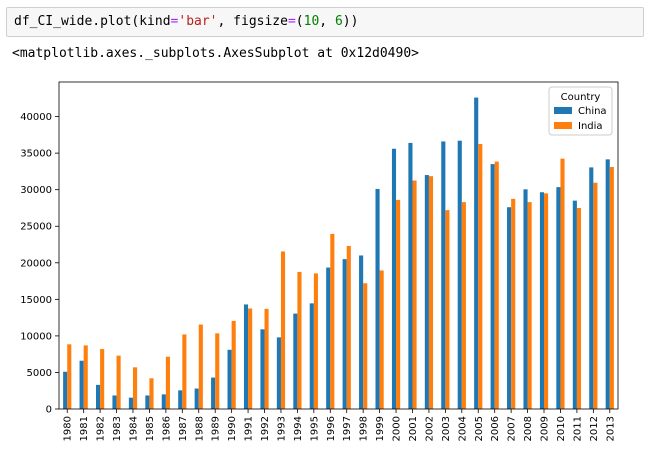  I want to click on bar-china-2002, so click(426, 292).